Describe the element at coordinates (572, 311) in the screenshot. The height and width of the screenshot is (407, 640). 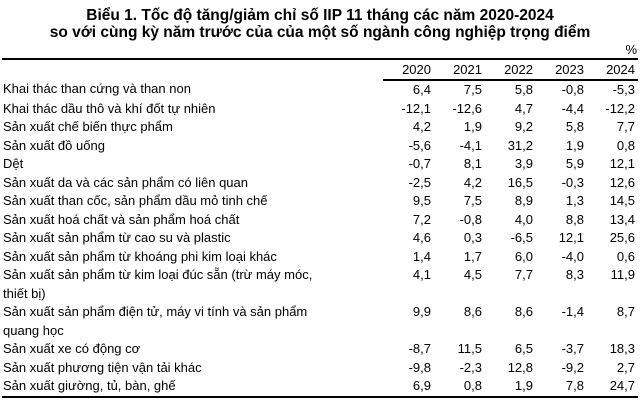
I see `cell-2023: -1,4` at that location.